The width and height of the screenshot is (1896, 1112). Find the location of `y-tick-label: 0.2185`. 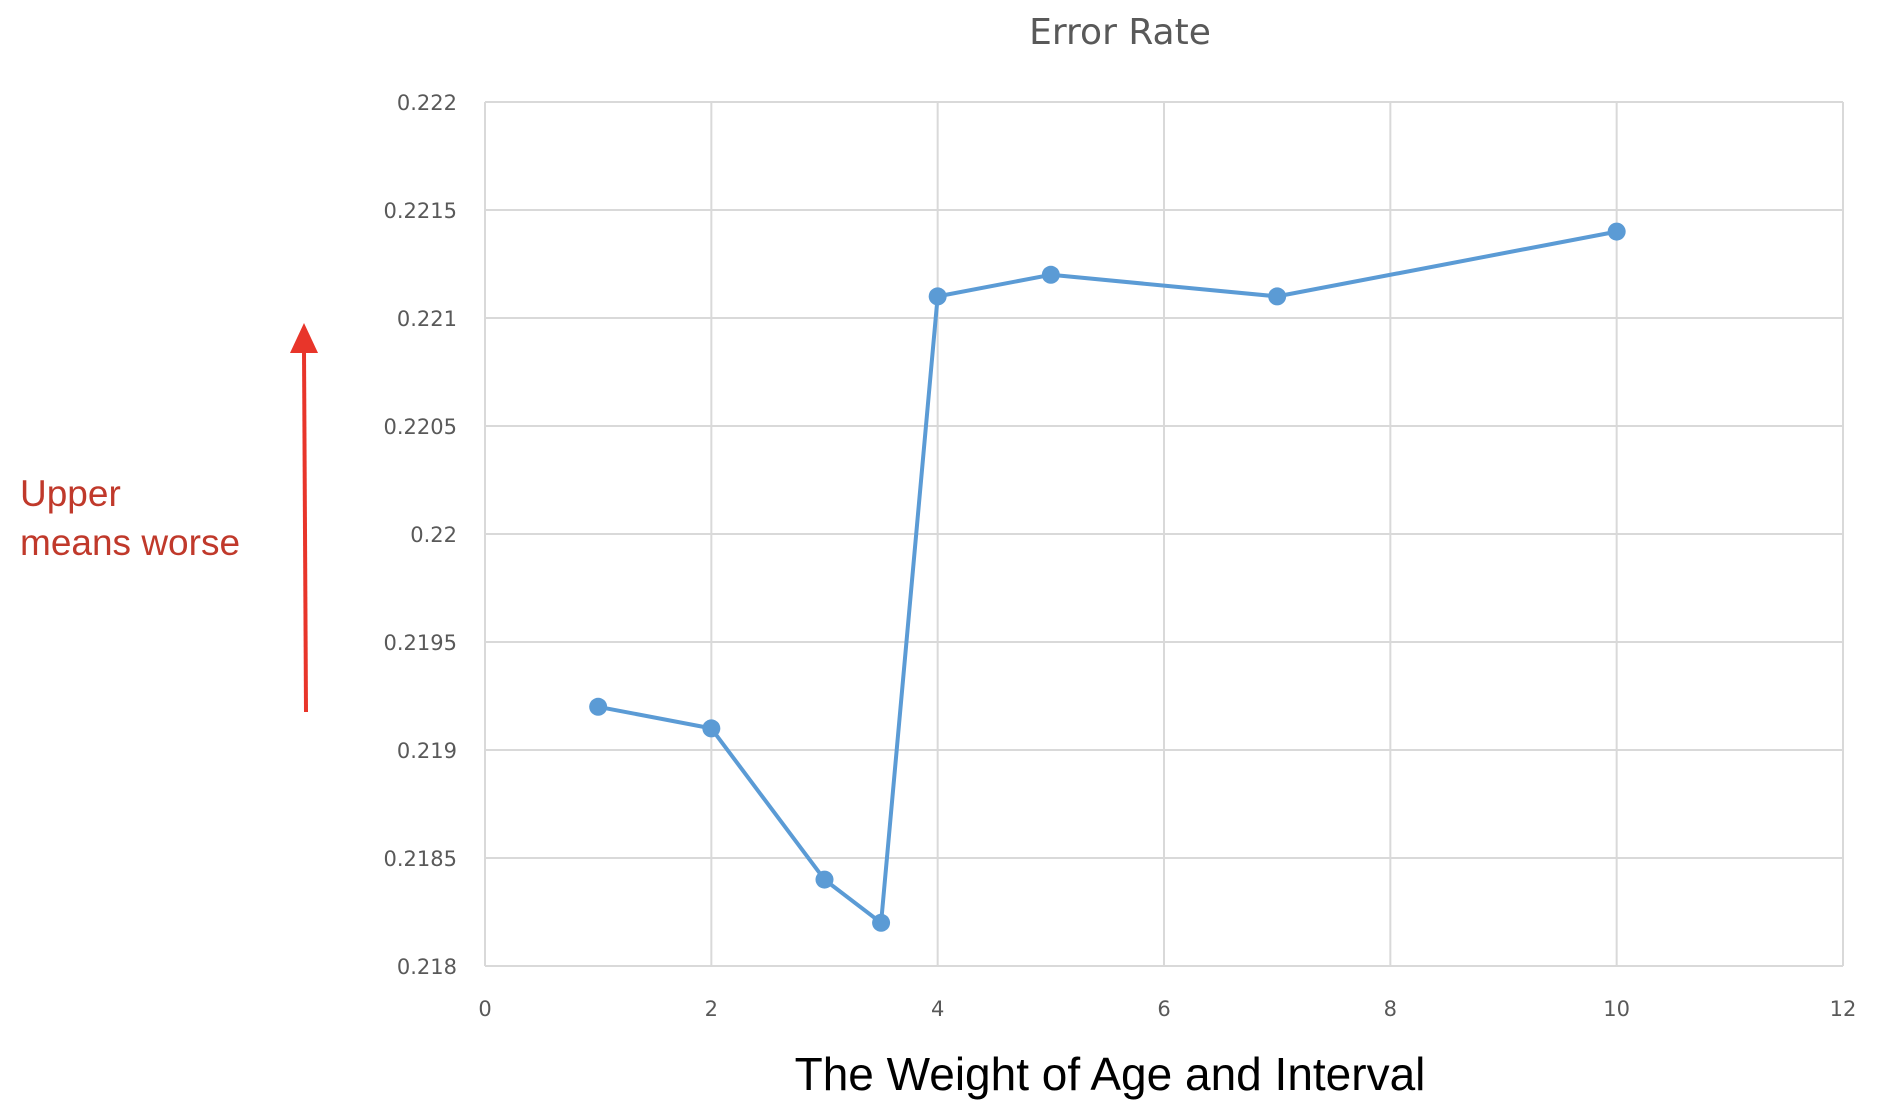

y-tick-label: 0.2185 is located at coordinates (420, 859).